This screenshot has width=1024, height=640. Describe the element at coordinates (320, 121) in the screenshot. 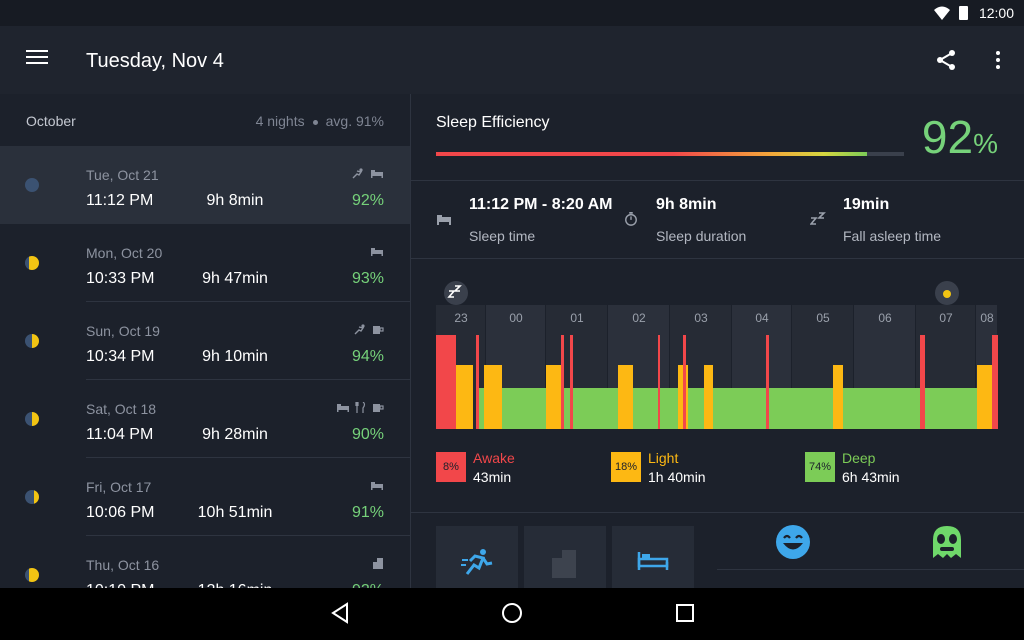

I see `month-summary: 4 nights avg. 91%` at that location.